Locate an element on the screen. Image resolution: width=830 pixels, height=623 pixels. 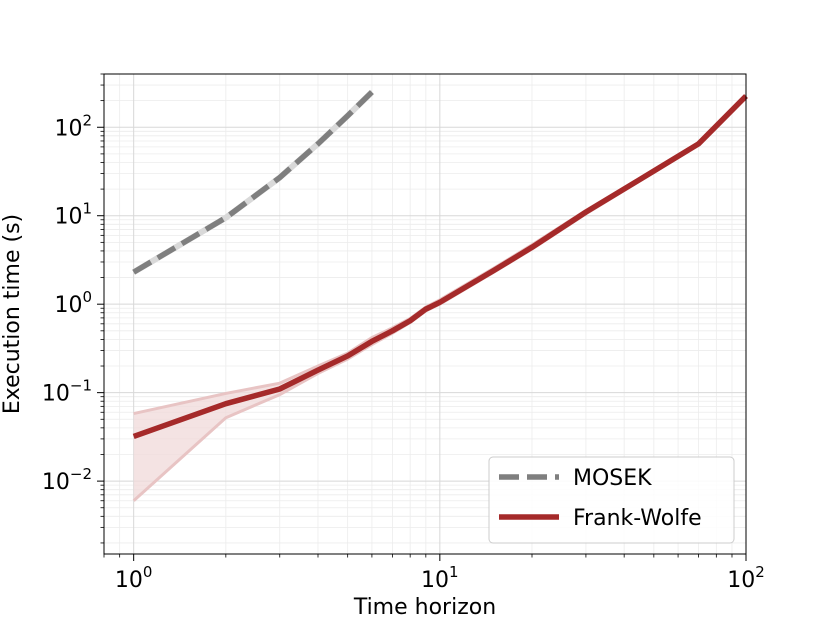
legend-box is located at coordinates (611, 500).